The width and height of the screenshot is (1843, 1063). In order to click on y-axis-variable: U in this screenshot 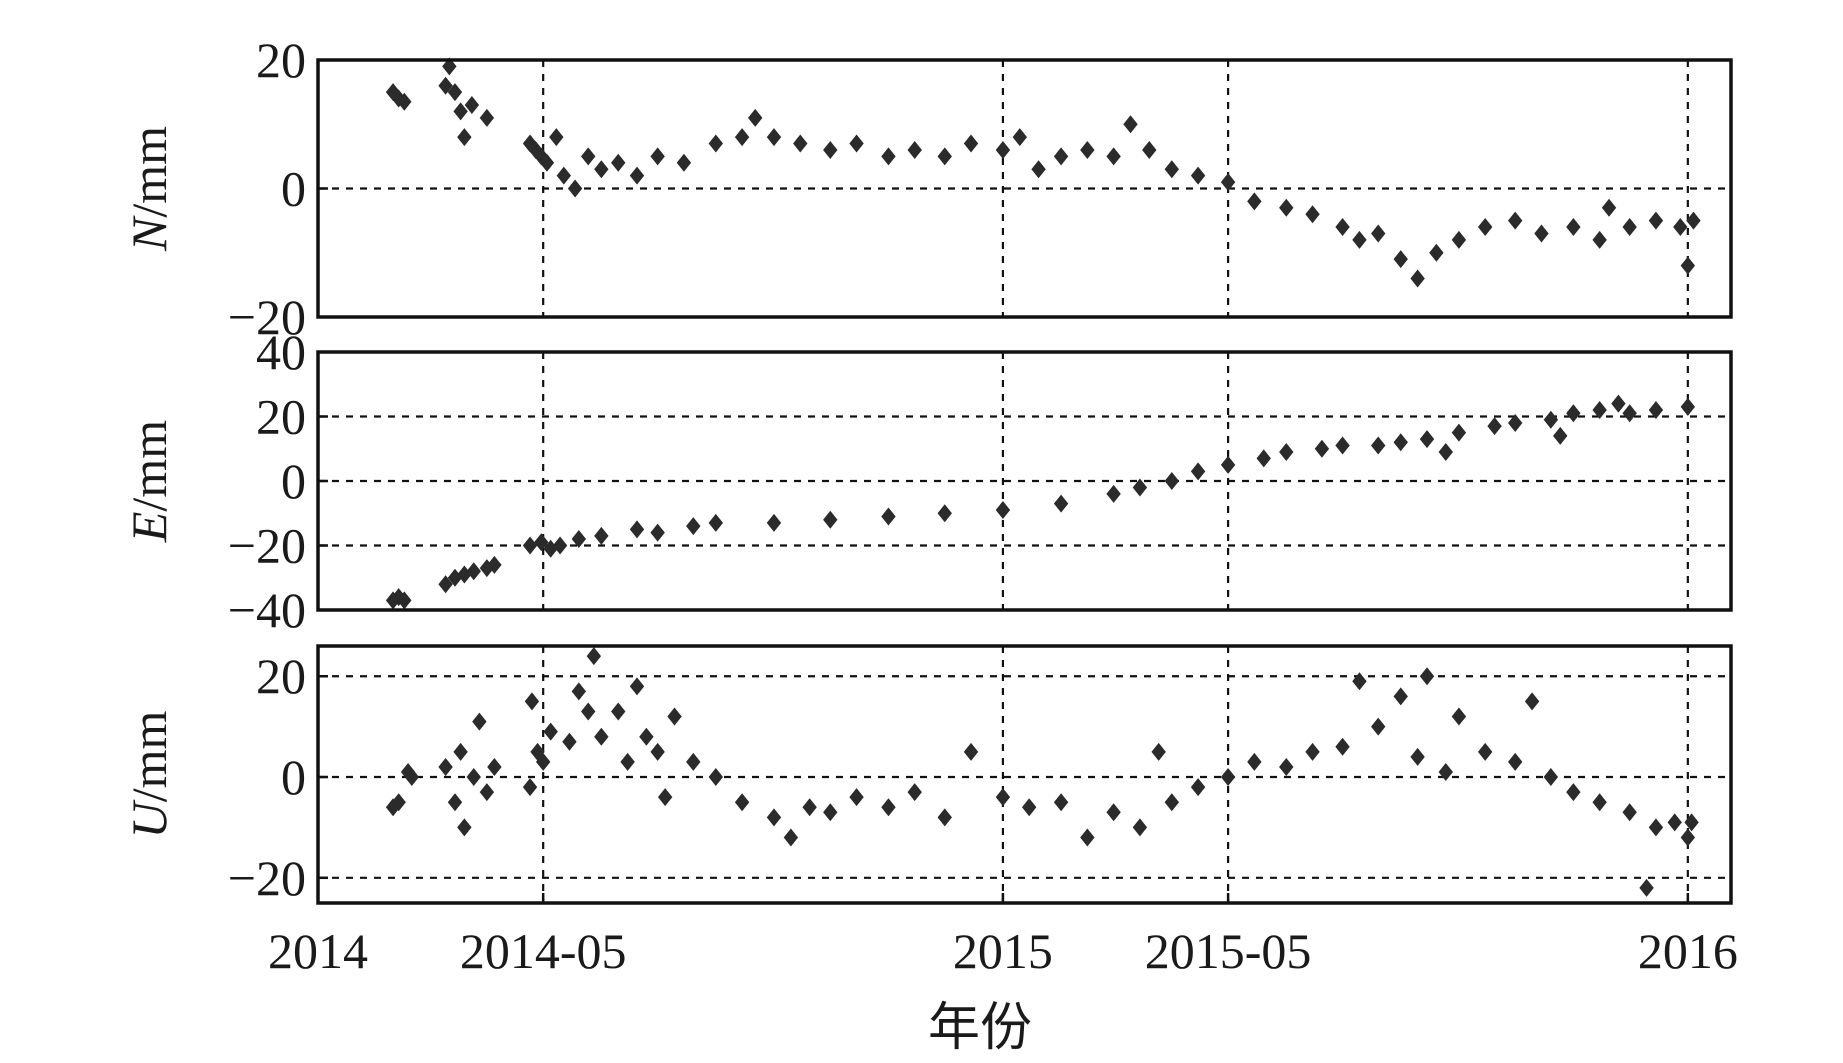, I will do `click(149, 818)`.